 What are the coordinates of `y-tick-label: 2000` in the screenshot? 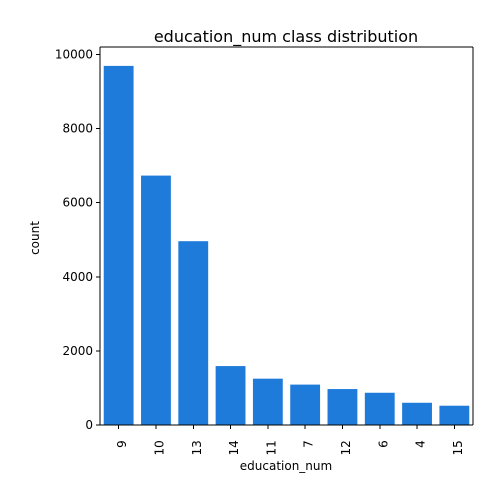 It's located at (77, 351).